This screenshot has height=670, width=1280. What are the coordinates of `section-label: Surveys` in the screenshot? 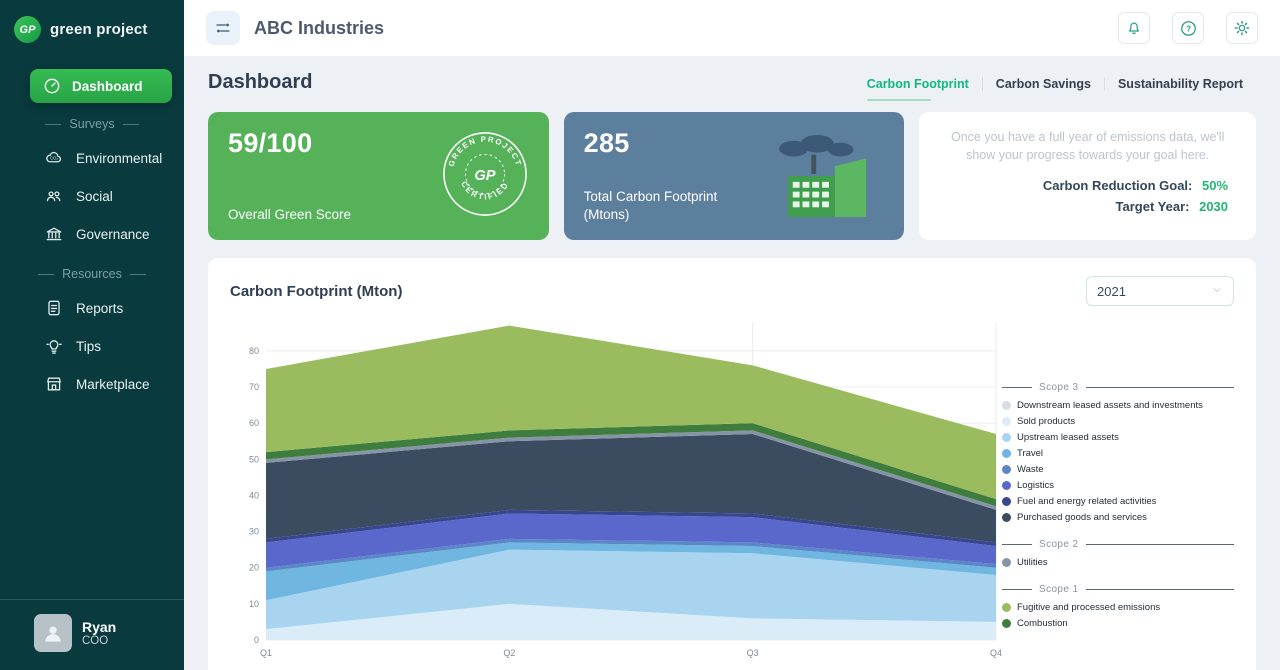 It's located at (92, 124).